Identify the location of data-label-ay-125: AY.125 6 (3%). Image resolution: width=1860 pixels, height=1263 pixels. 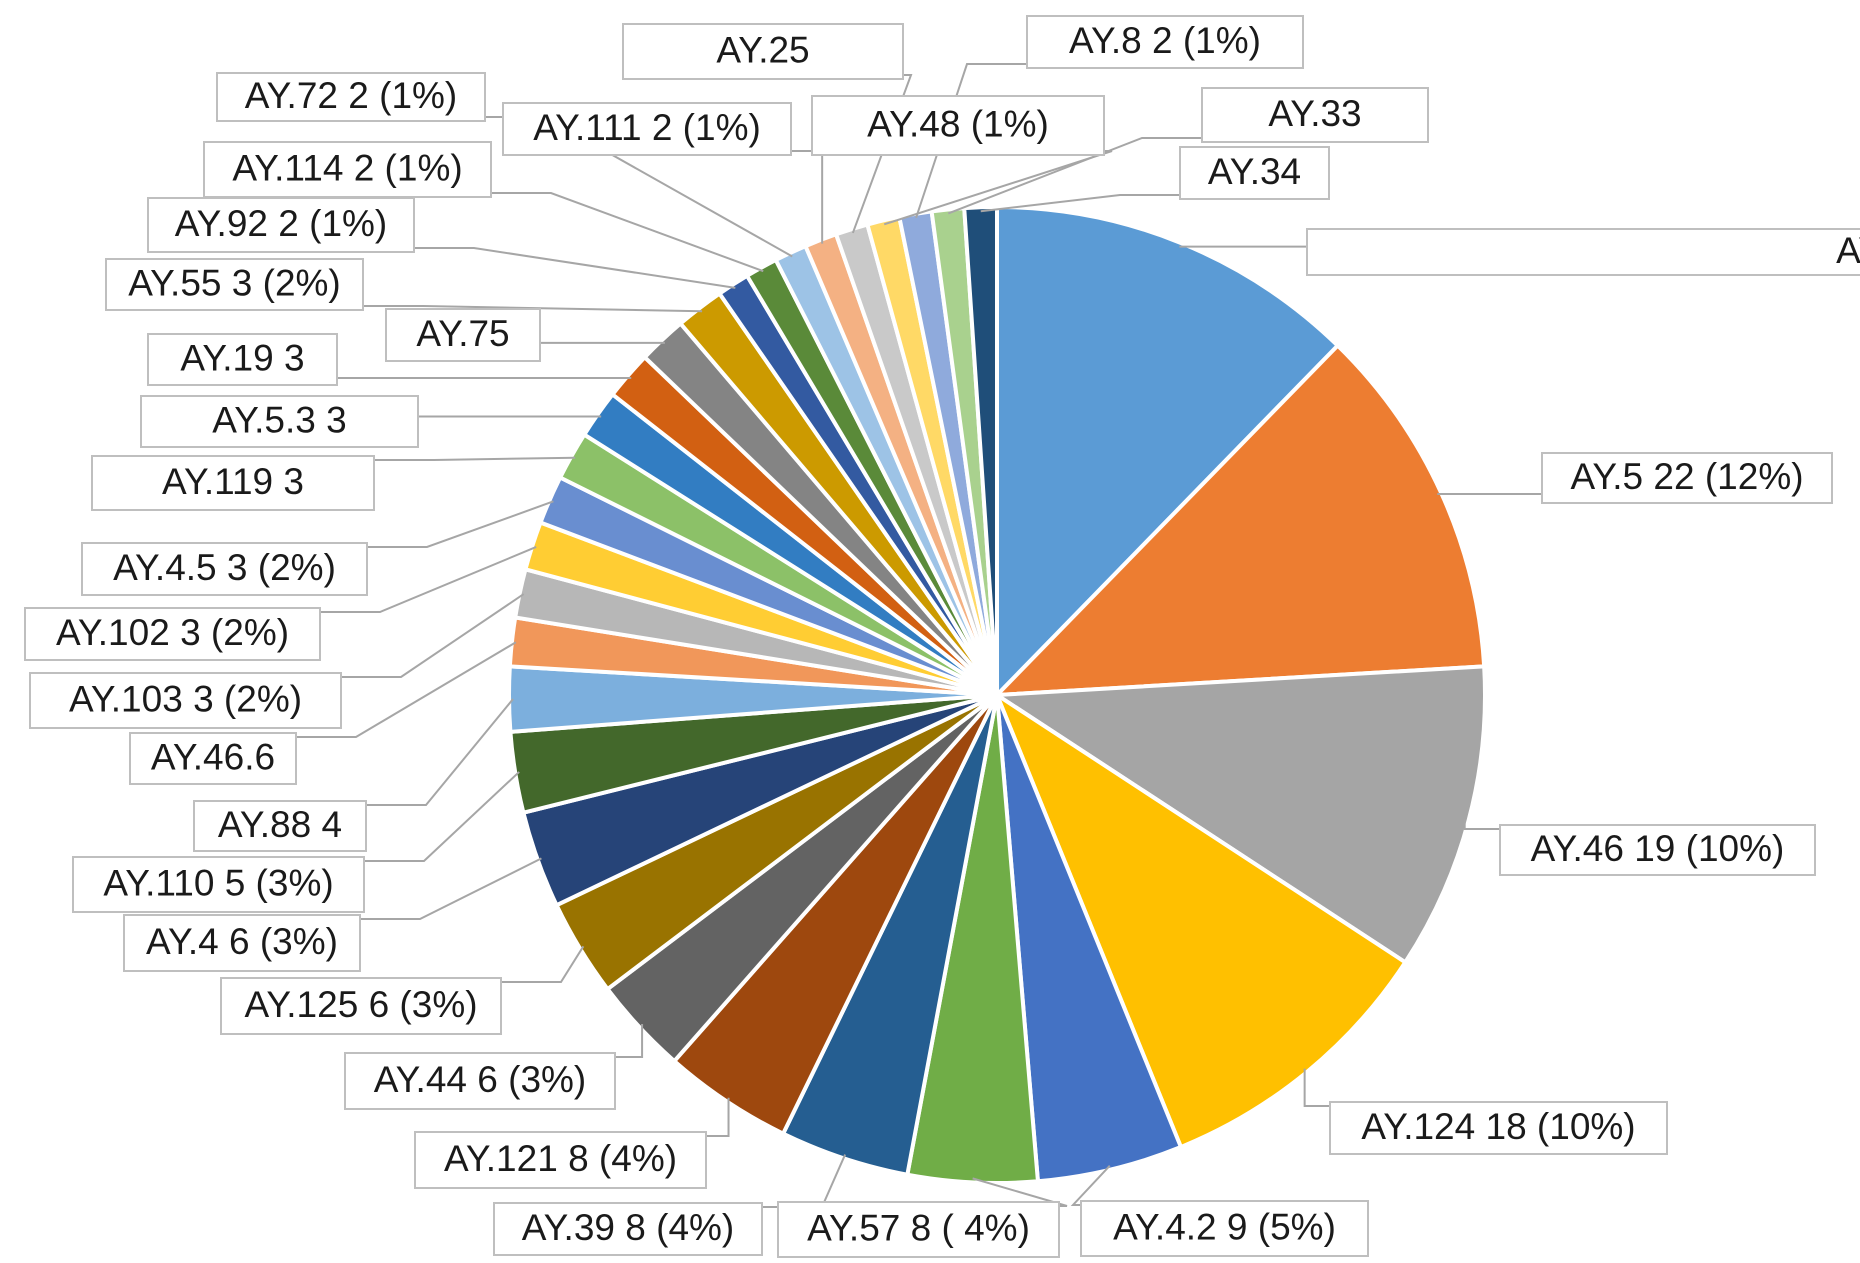
(360, 1004).